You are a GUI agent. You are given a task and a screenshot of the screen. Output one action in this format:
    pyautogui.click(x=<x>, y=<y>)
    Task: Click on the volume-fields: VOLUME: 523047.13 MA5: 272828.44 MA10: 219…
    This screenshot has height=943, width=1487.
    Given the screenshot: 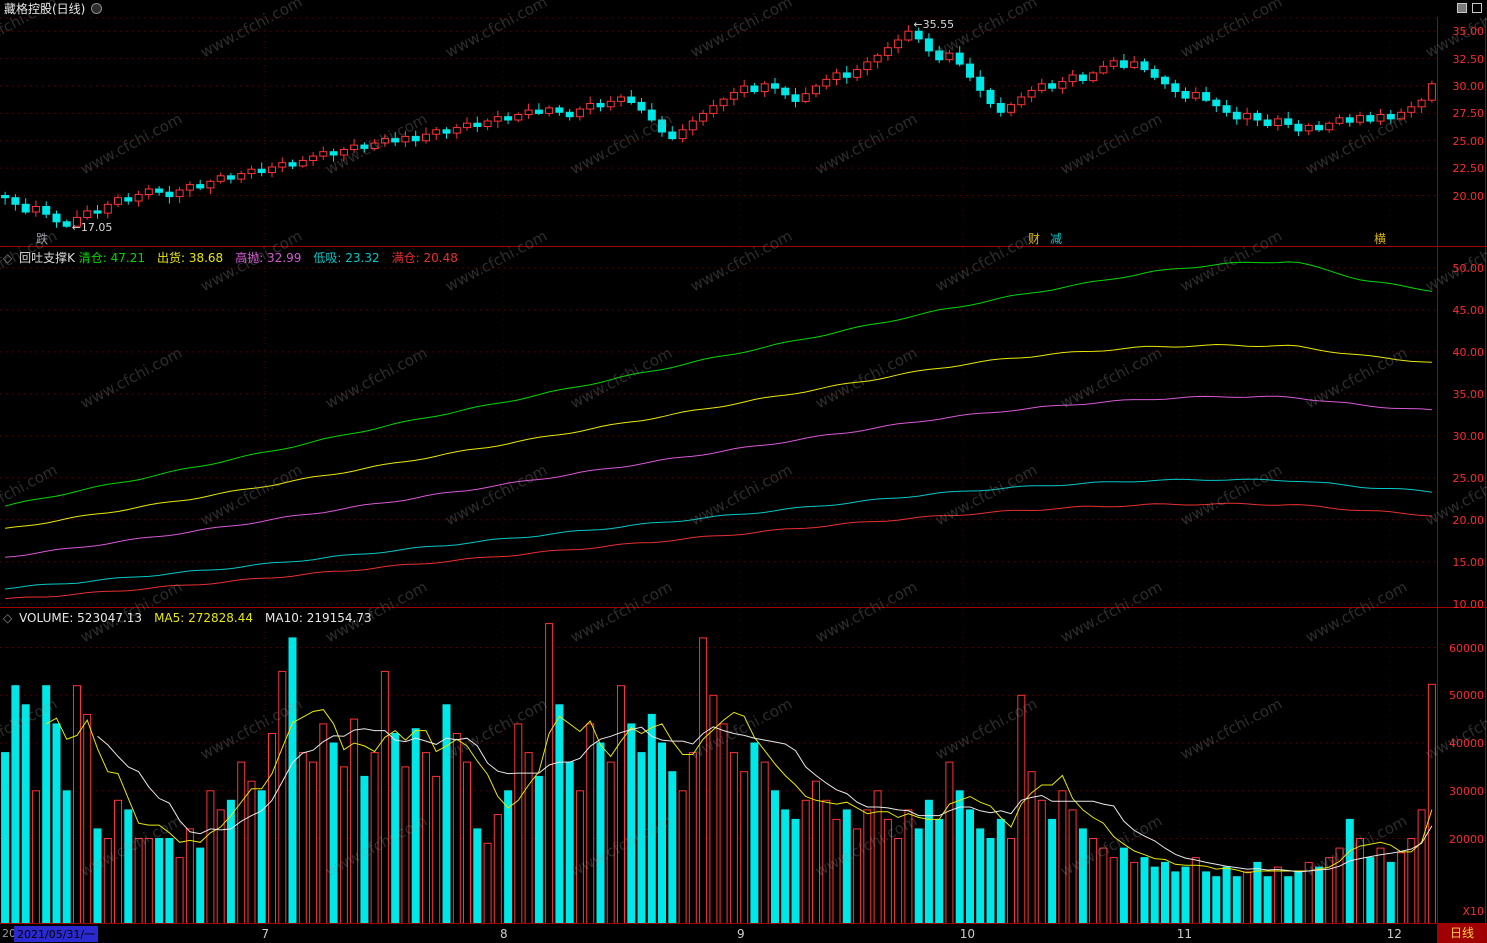 What is the action you would take?
    pyautogui.click(x=201, y=618)
    